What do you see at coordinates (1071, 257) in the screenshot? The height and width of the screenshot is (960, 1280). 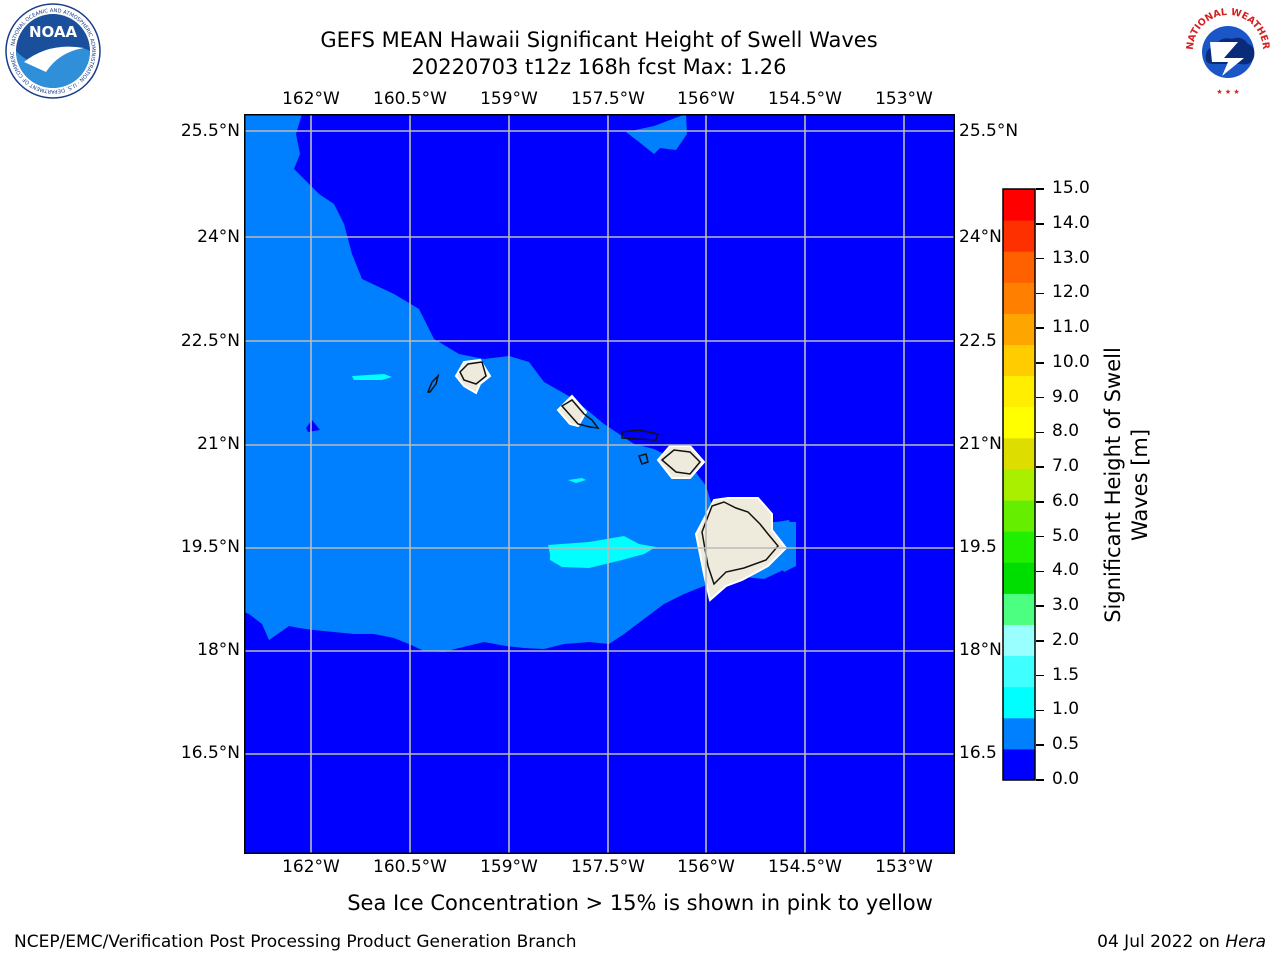 I see `colorbar-tick-label: 13.0` at bounding box center [1071, 257].